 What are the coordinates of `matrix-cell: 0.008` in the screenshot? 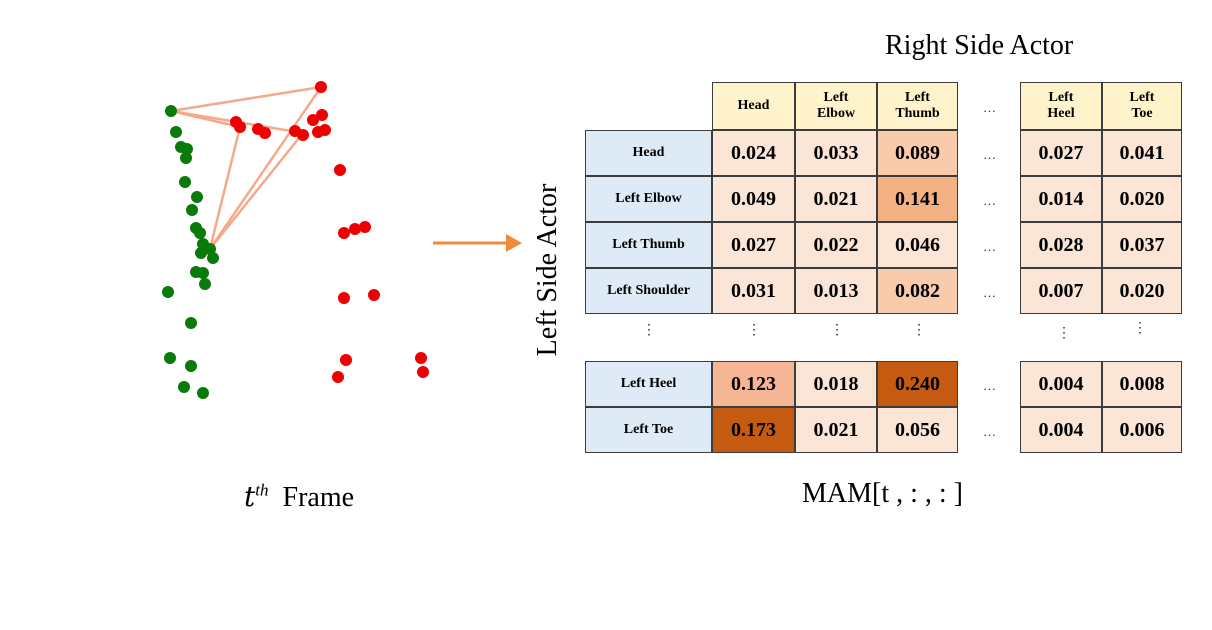 It's located at (1142, 384).